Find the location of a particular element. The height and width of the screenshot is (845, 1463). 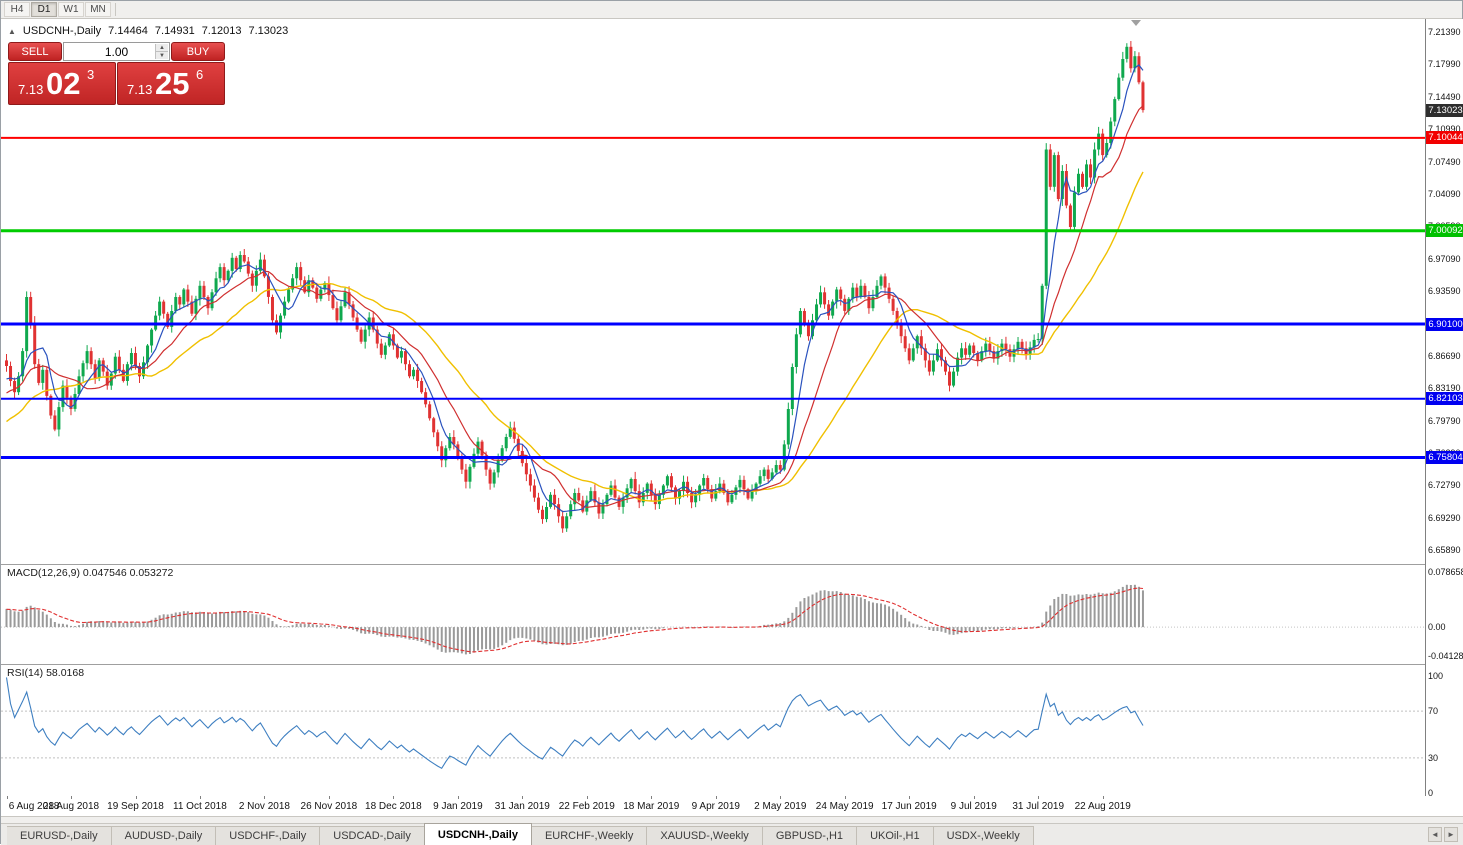

time-axis-label: 24 May 2019 is located at coordinates (845, 806).